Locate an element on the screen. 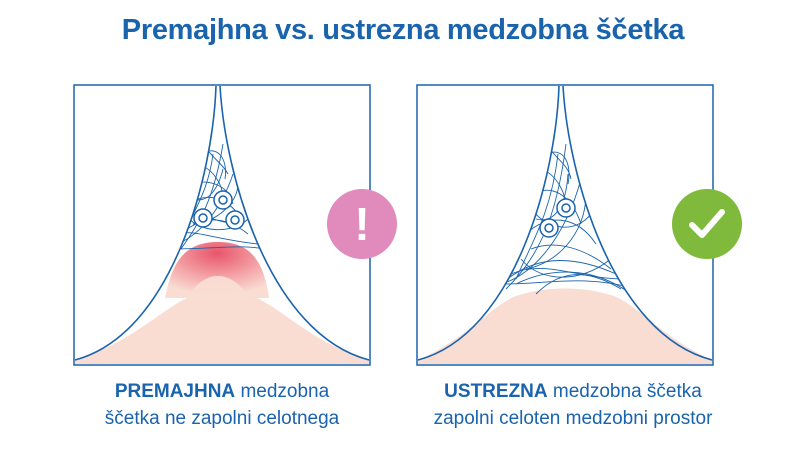 Image resolution: width=806 pixels, height=454 pixels. caption-line-2: zapolni celoten medzobni prostor is located at coordinates (573, 418).